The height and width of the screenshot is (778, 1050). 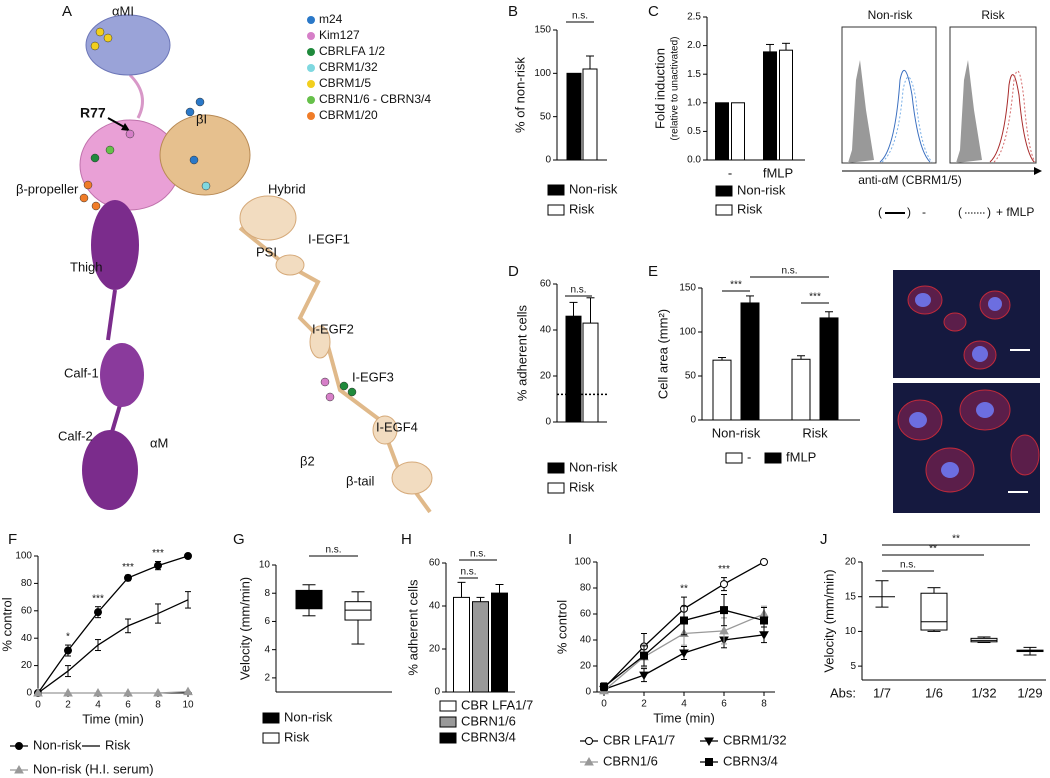 What do you see at coordinates (352, 51) in the screenshot?
I see `legend-label: CBRLFA 1/2` at bounding box center [352, 51].